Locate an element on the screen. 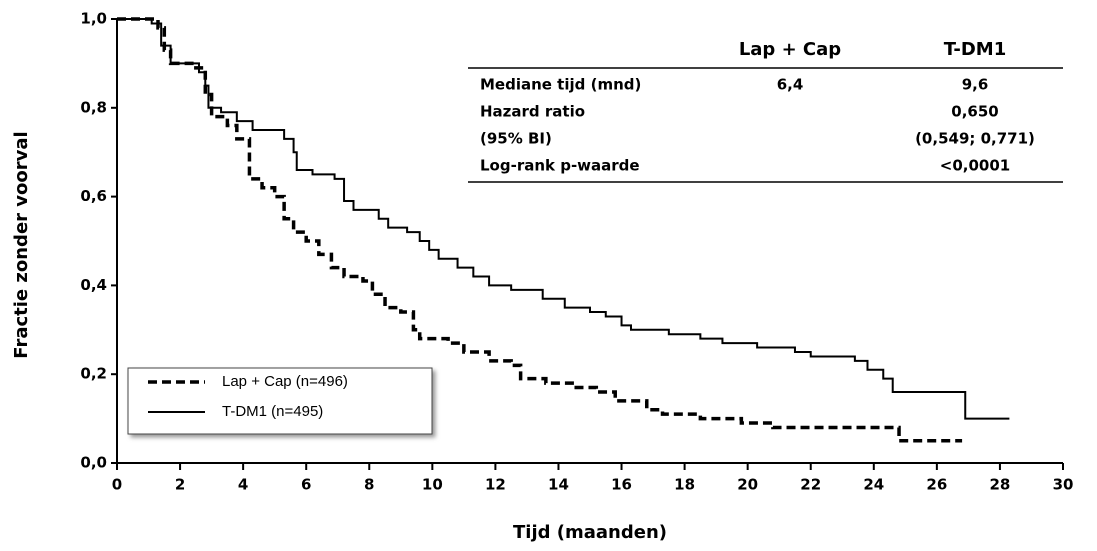 The image size is (1097, 551). y-tick-label: 0,4 is located at coordinates (93, 285).